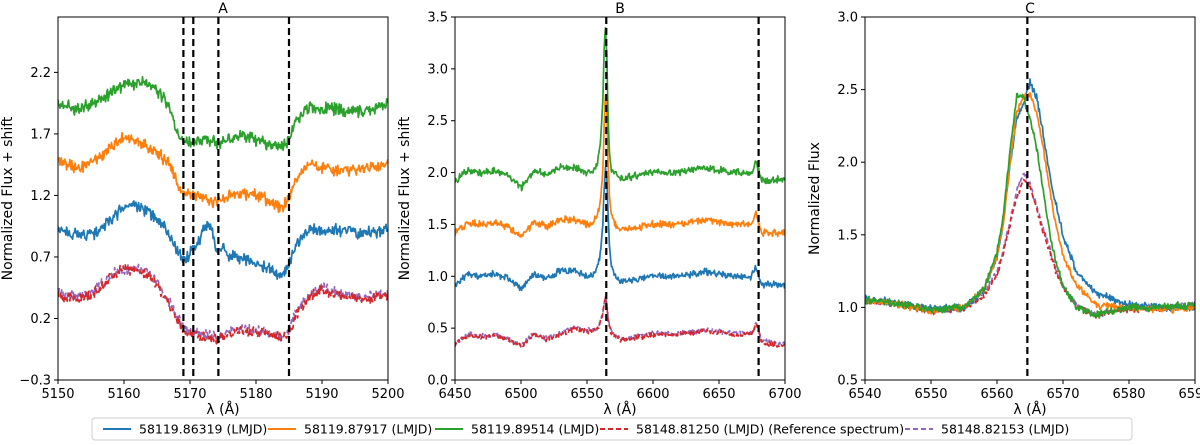 This screenshot has height=445, width=1200. I want to click on x-tick-label: 6540, so click(864, 394).